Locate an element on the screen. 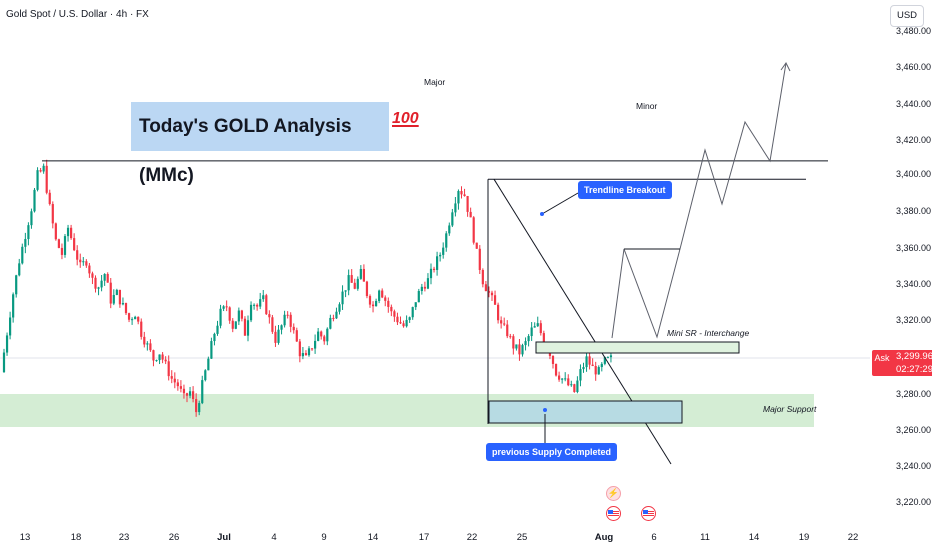 The height and width of the screenshot is (550, 932). projection-arrowhead is located at coordinates (785, 67).